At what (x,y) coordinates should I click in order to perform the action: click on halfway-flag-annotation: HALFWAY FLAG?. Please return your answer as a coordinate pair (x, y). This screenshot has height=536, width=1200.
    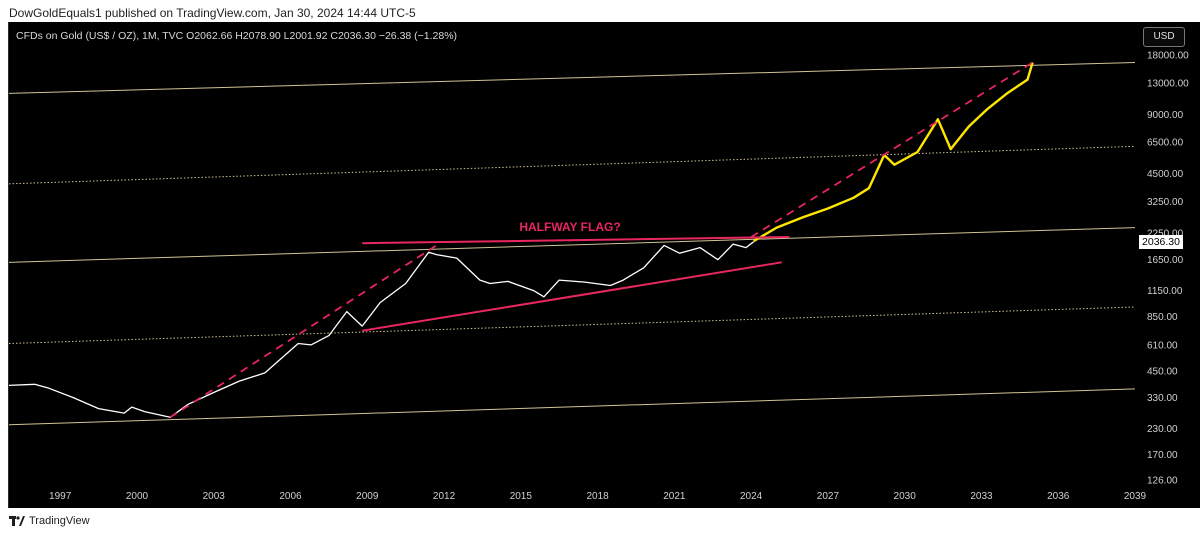
    Looking at the image, I should click on (569, 227).